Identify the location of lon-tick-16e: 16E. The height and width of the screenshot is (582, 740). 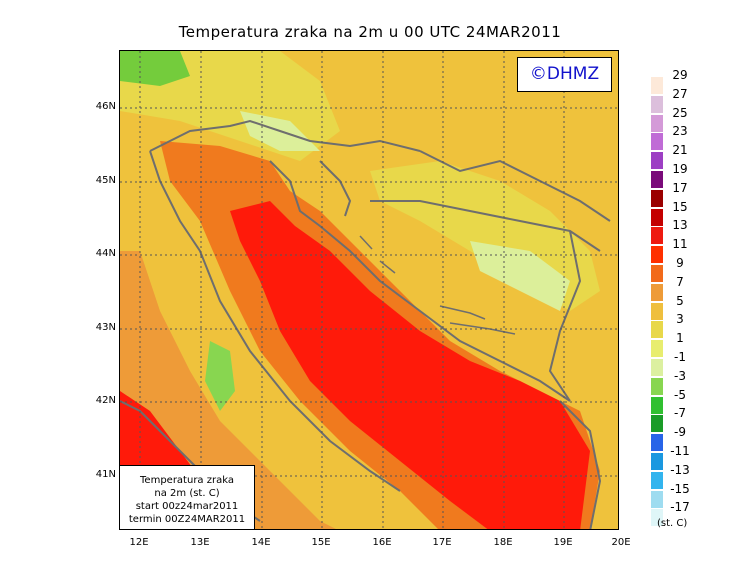
(382, 542).